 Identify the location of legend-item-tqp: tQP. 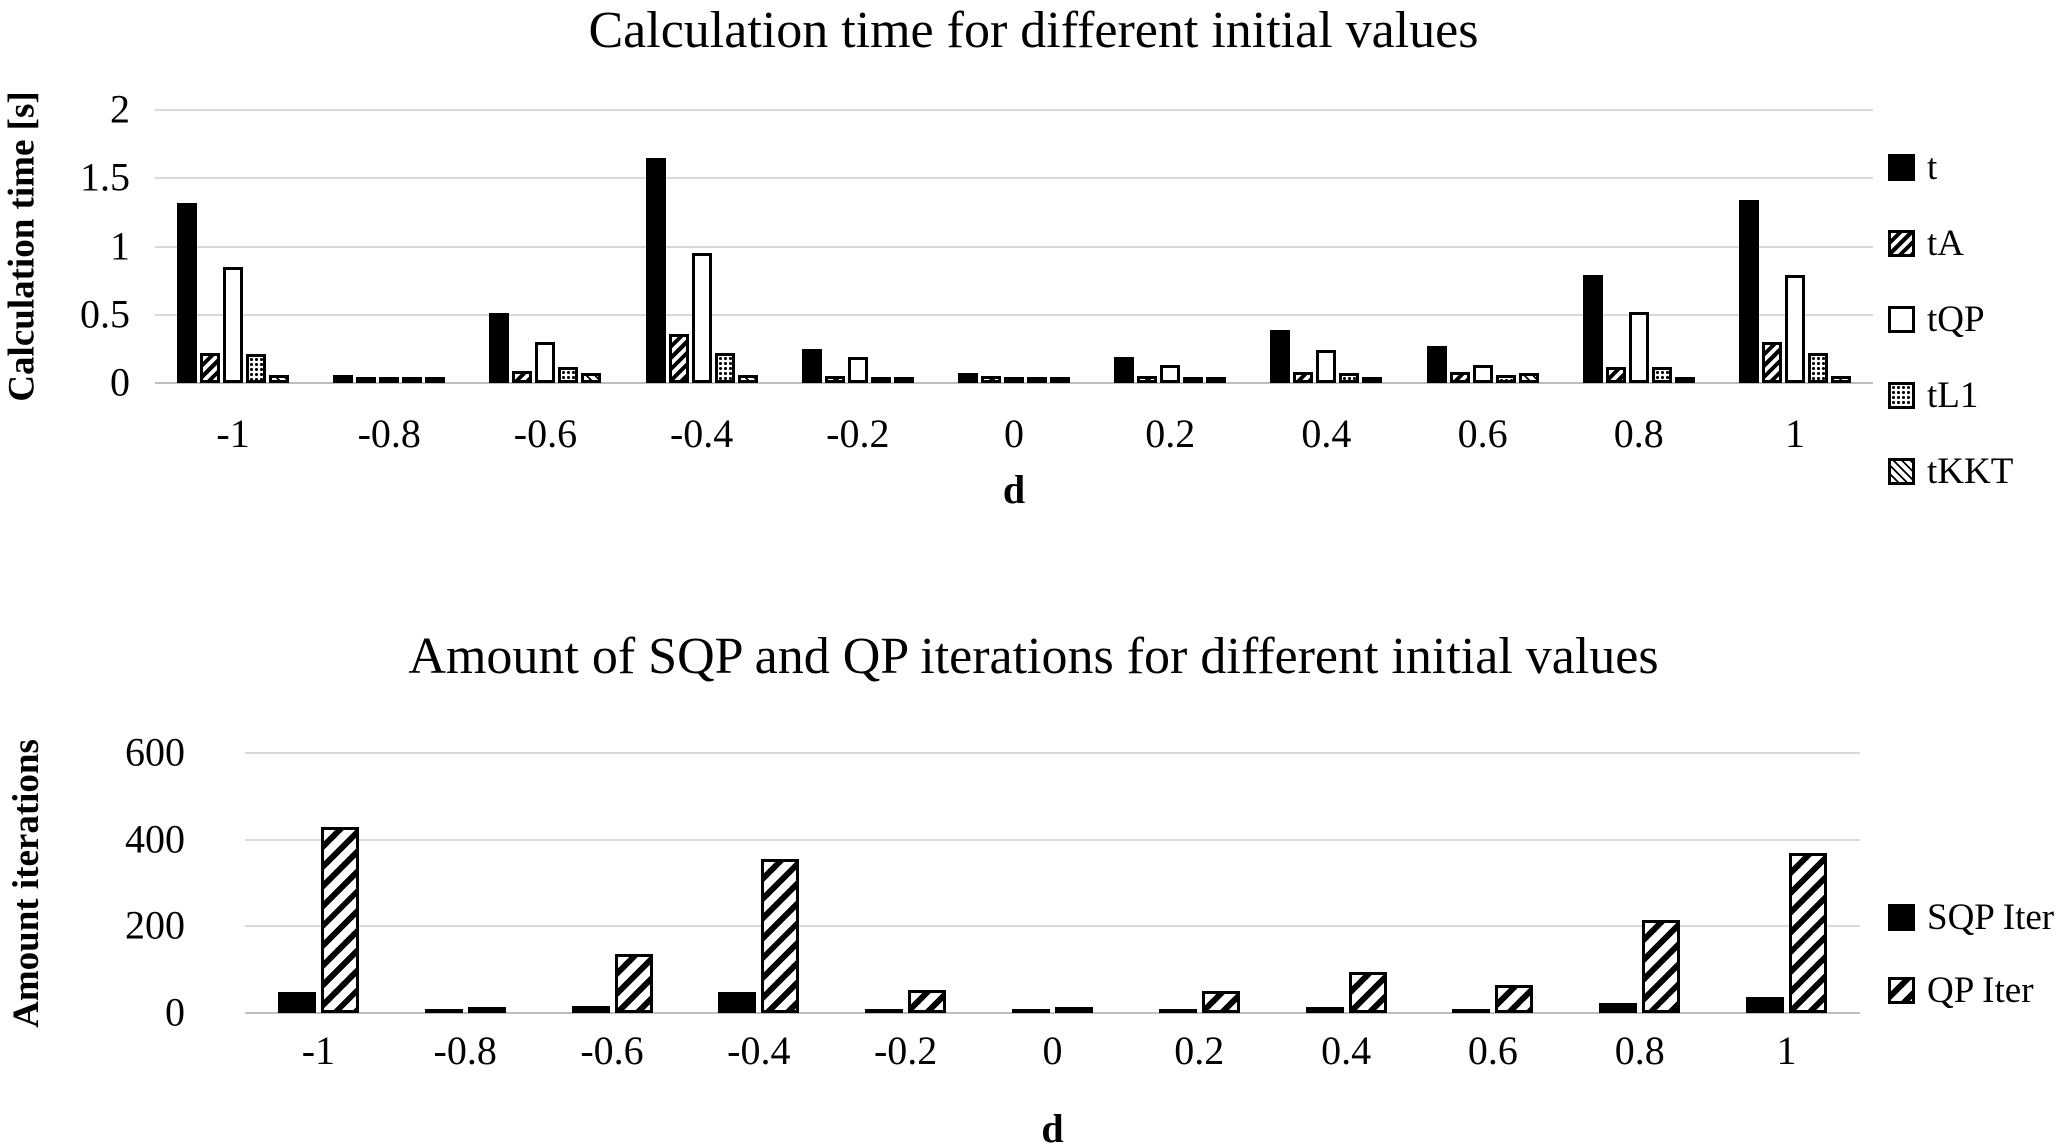
(1950, 319).